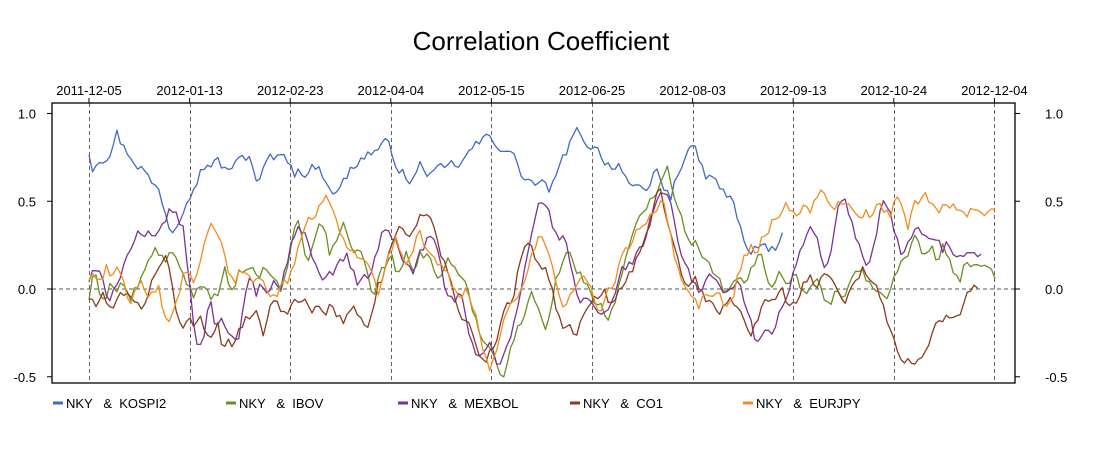 This screenshot has height=472, width=1100. What do you see at coordinates (808, 403) in the screenshot?
I see `legend-label: NKY & EURJPY` at bounding box center [808, 403].